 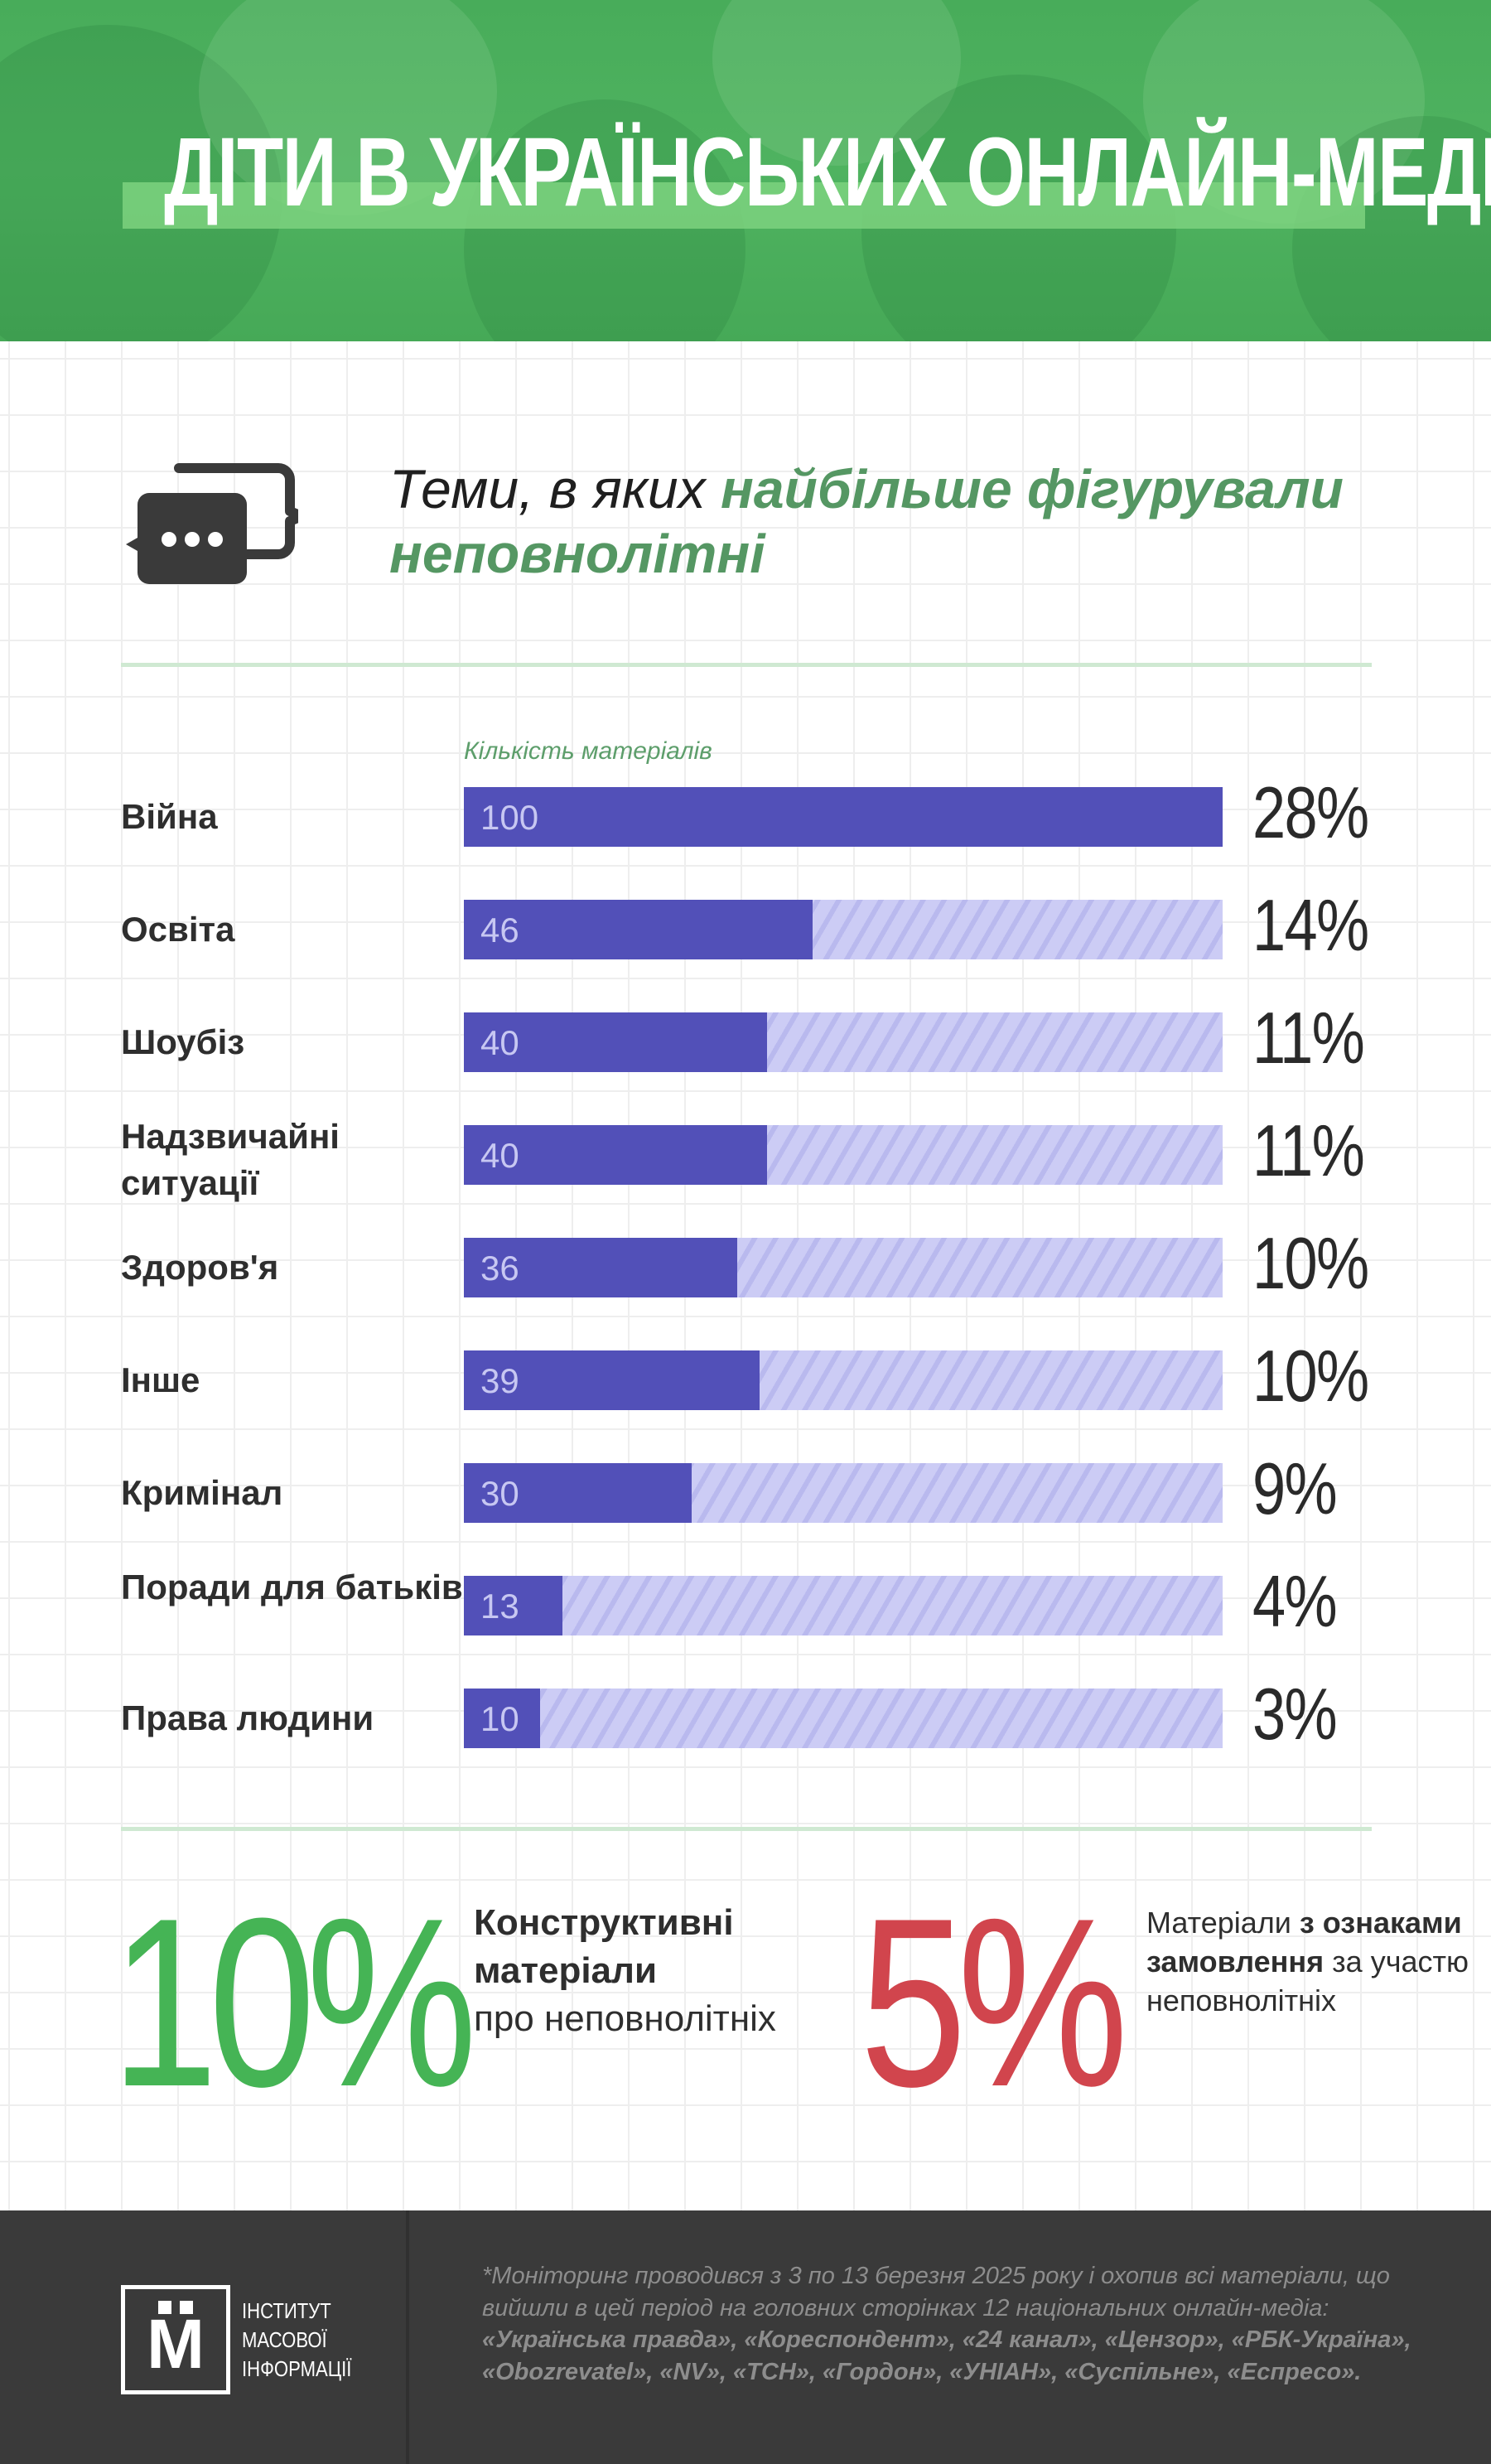 I want to click on category-label: Інше, so click(x=160, y=1379).